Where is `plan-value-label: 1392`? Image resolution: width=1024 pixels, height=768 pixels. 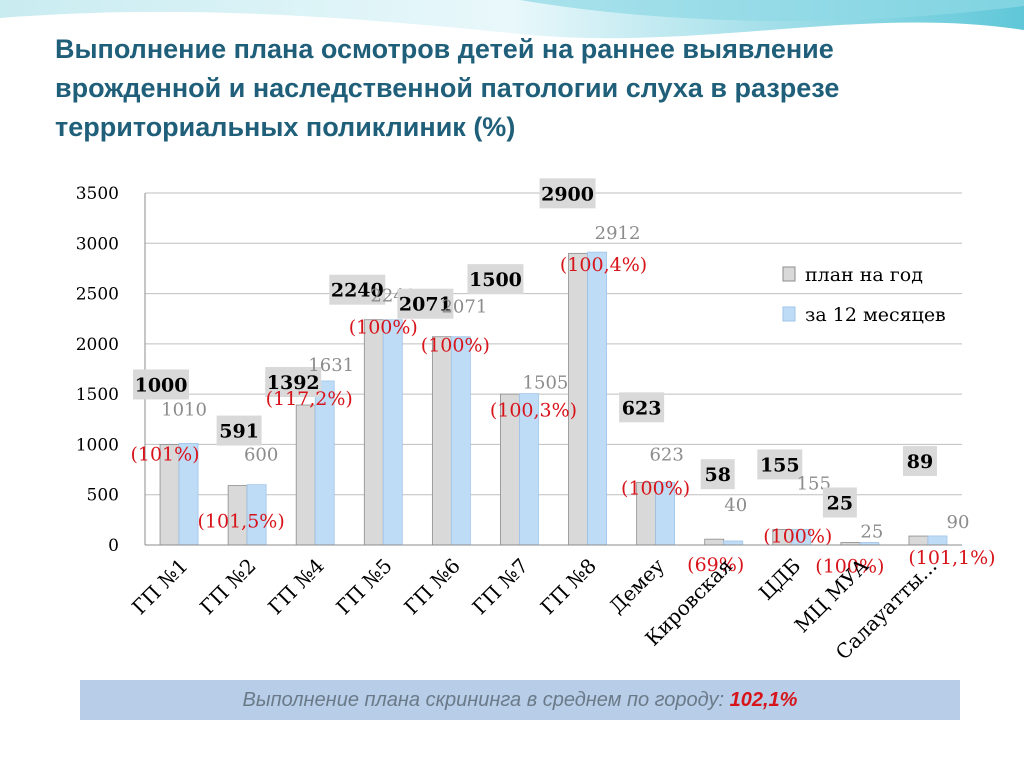
plan-value-label: 1392 is located at coordinates (293, 383).